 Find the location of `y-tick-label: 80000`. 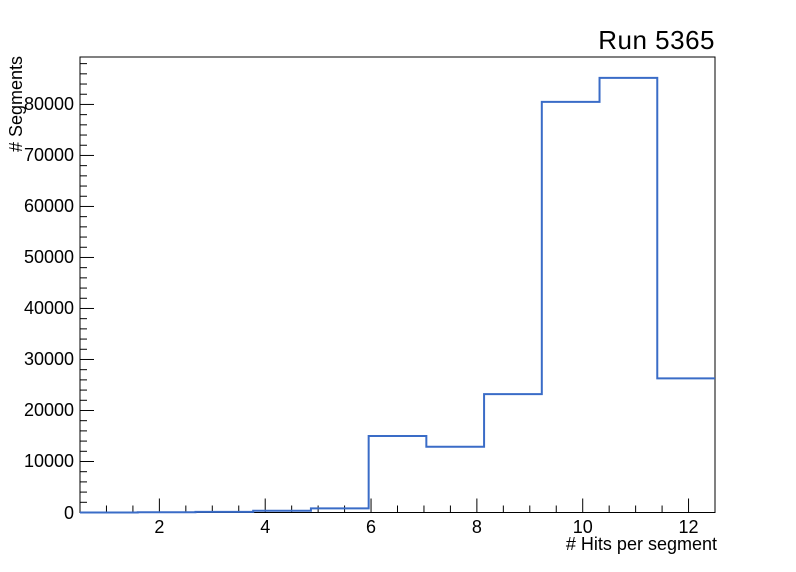

y-tick-label: 80000 is located at coordinates (48, 104).